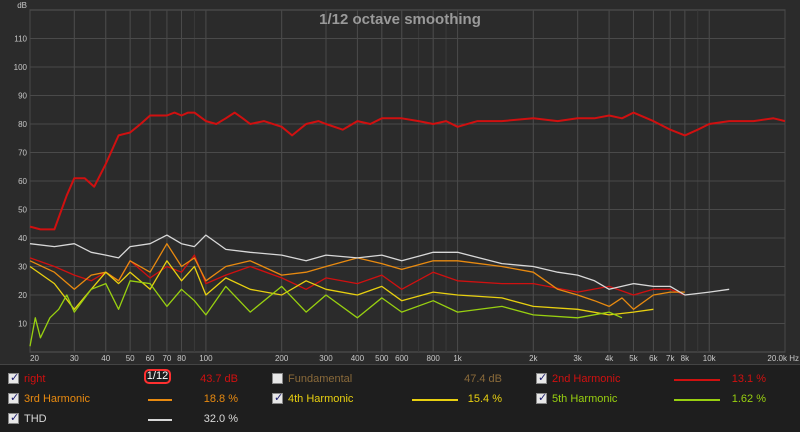  Describe the element at coordinates (123, 379) in the screenshot. I see `legend-item-right: ✓ right 43.7 dB` at that location.